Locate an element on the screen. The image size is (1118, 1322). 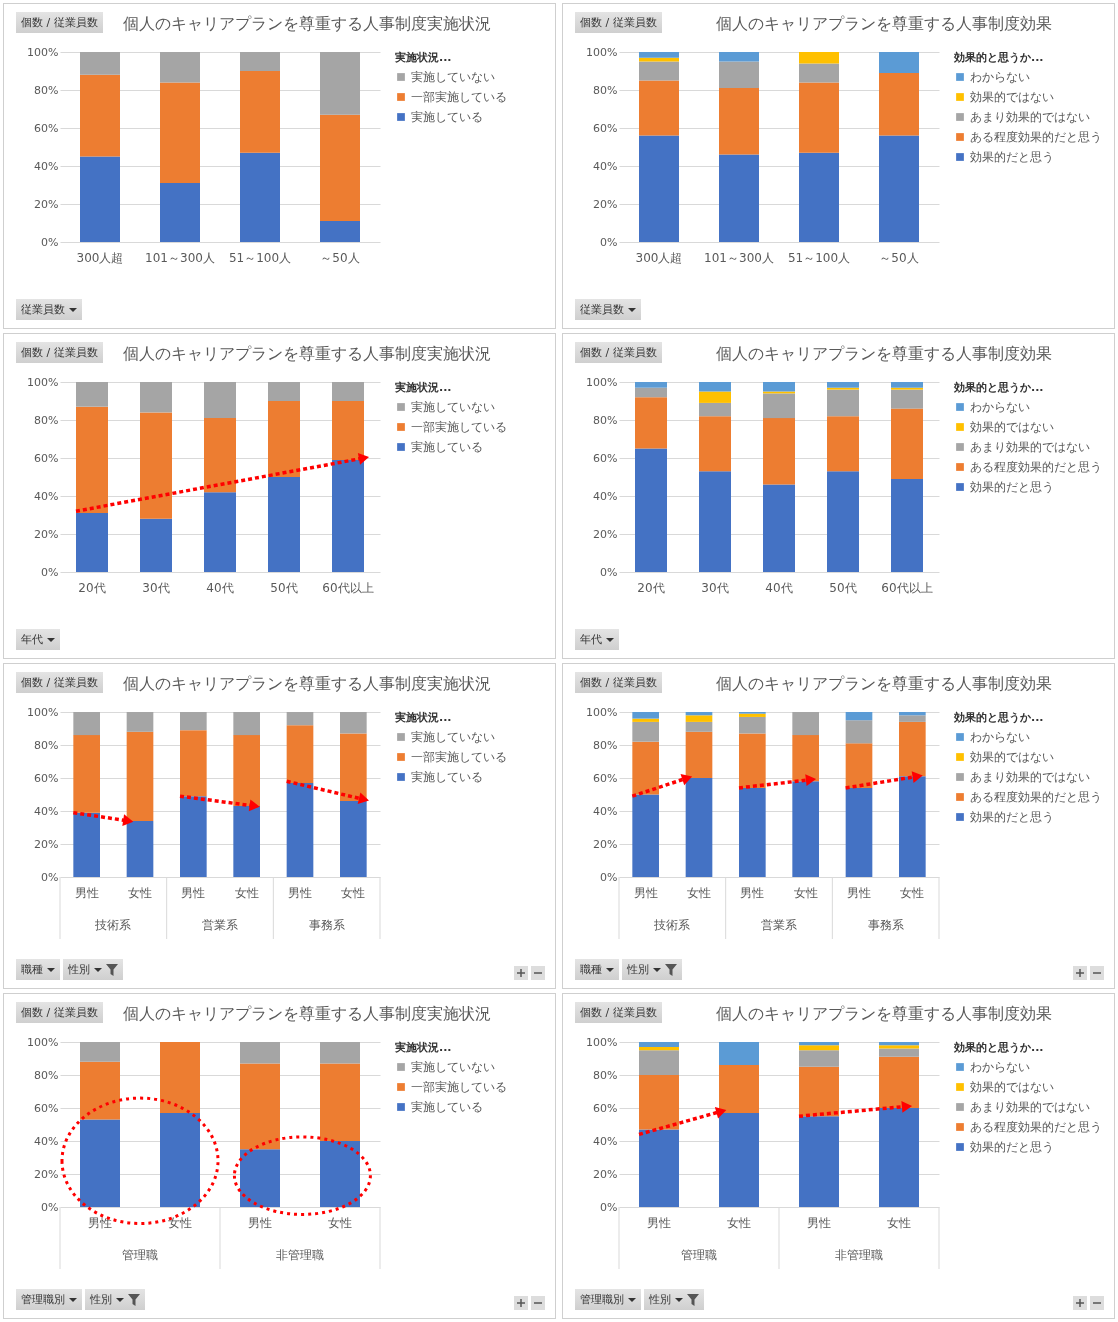
x-tick-label: 20代 is located at coordinates (651, 587).